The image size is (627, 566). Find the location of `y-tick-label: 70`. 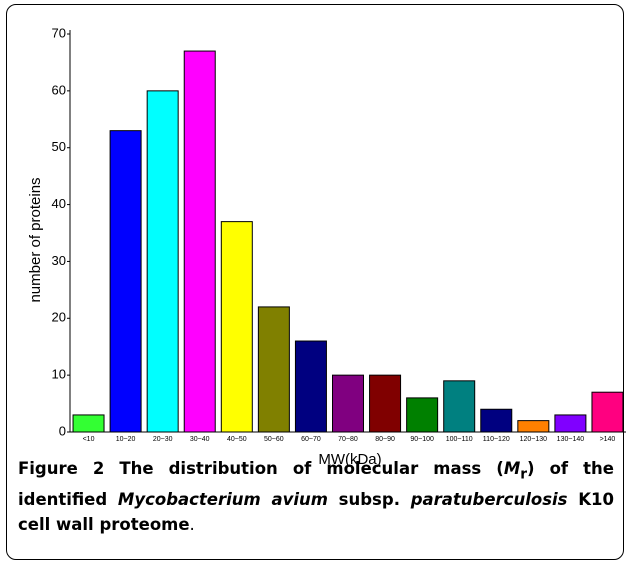

y-tick-label: 70 is located at coordinates (59, 32).